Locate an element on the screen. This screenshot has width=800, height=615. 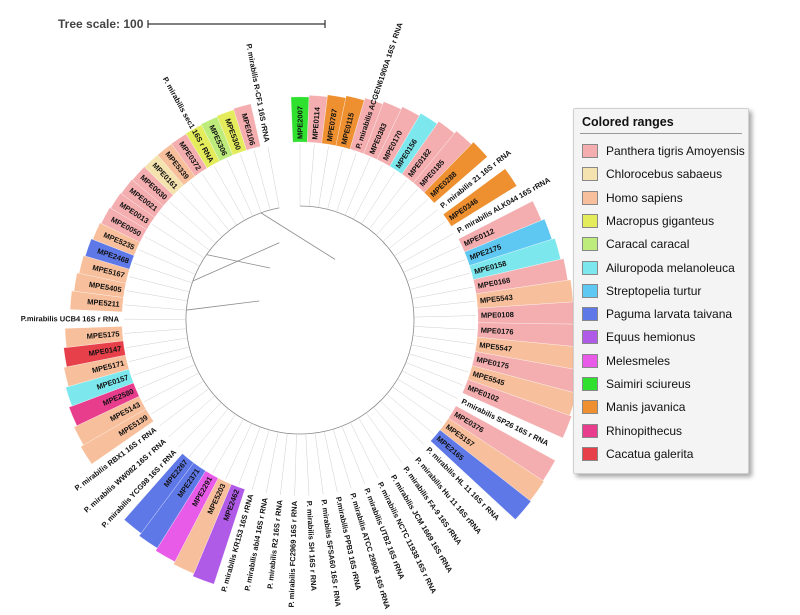
legend-label: Chlorocebus sabaeus is located at coordinates (664, 174).